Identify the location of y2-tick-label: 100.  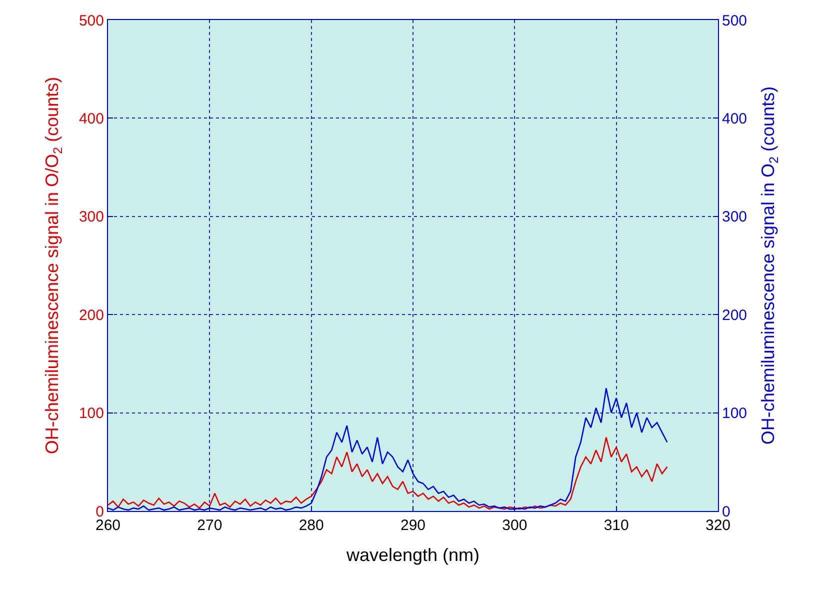
(735, 413).